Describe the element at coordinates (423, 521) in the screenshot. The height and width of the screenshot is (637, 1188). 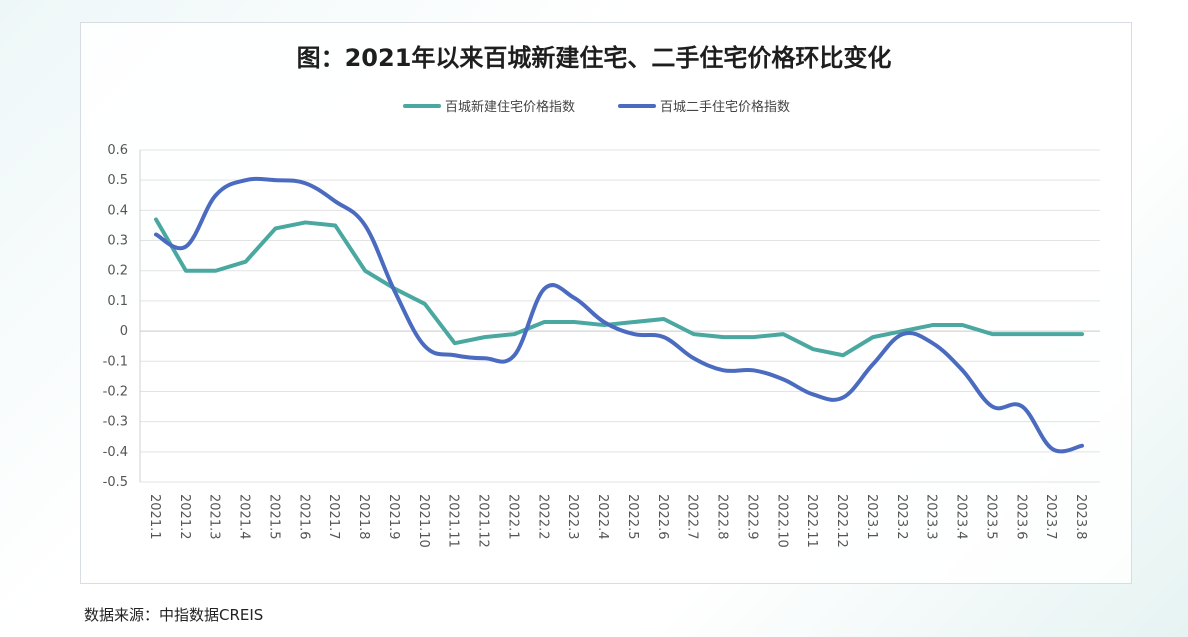
I see `x-tick-label: 2021.10` at that location.